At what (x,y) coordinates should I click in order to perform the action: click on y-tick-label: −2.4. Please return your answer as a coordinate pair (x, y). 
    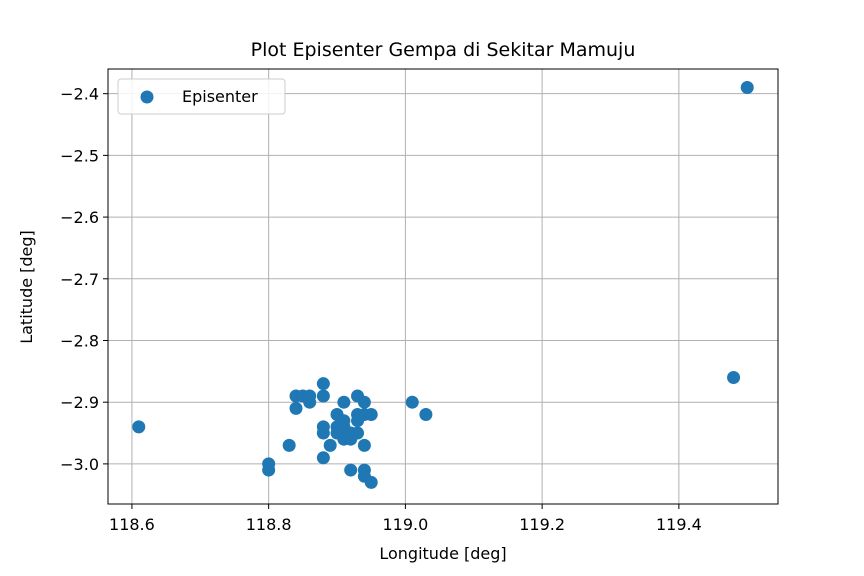
    Looking at the image, I should click on (79, 94).